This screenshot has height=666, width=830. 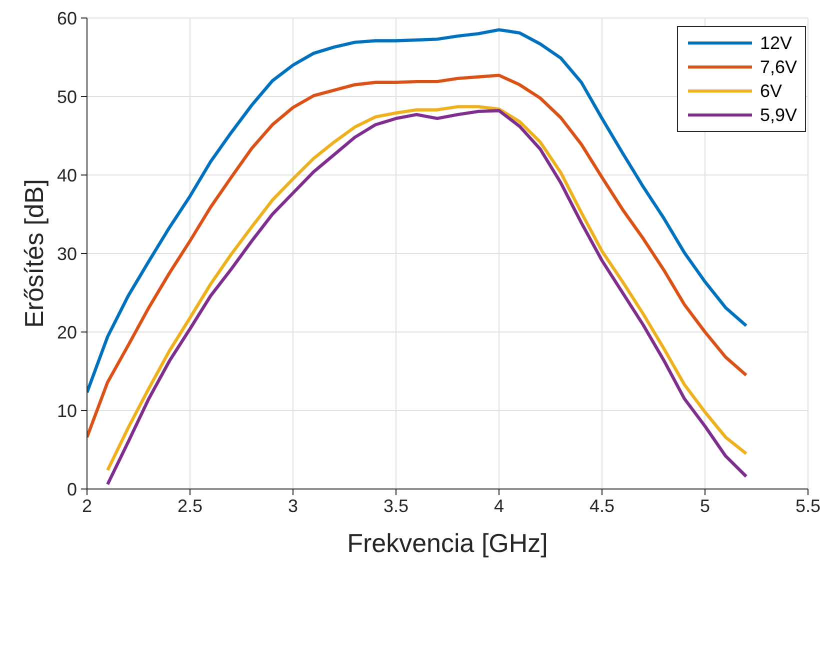 I want to click on y-tick-label: 0, so click(x=71, y=489).